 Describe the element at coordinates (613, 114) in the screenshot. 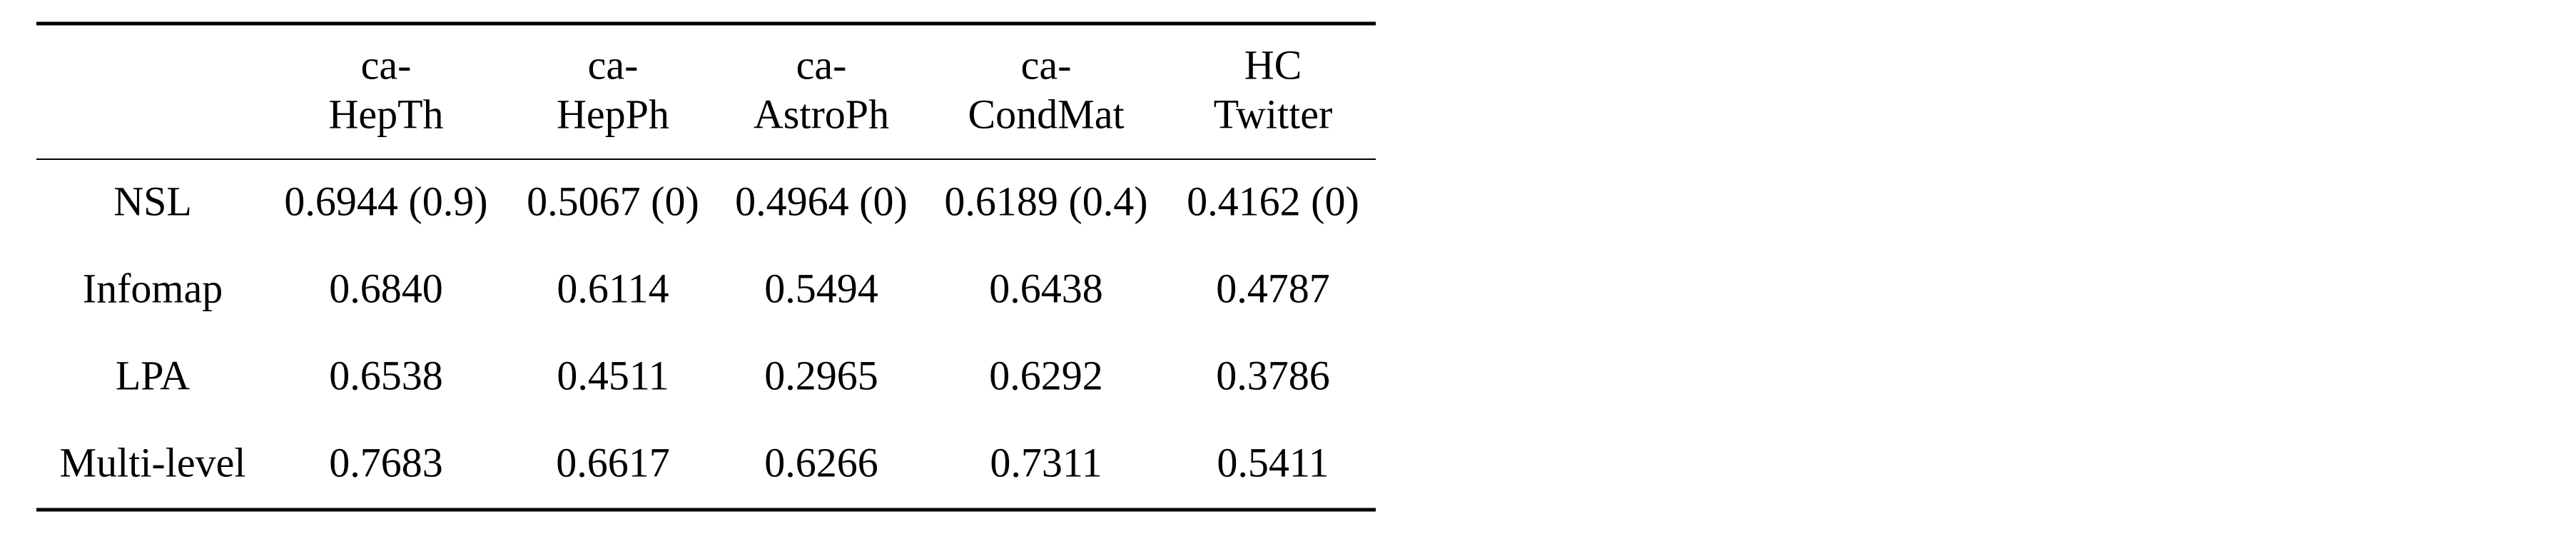

I see `column-header: HepPh` at that location.